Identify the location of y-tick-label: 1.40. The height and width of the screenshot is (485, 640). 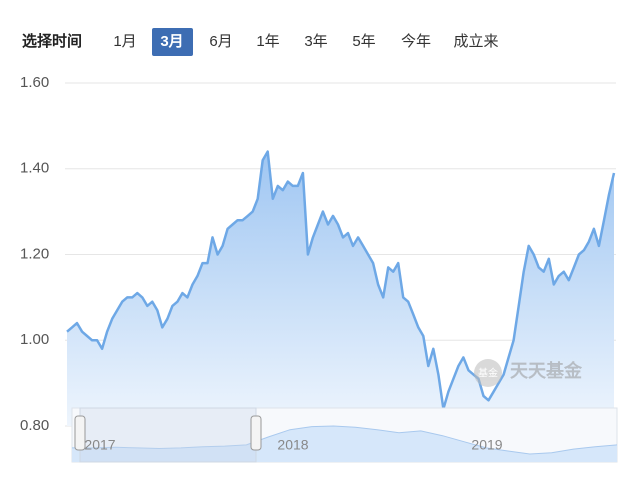
(34, 168).